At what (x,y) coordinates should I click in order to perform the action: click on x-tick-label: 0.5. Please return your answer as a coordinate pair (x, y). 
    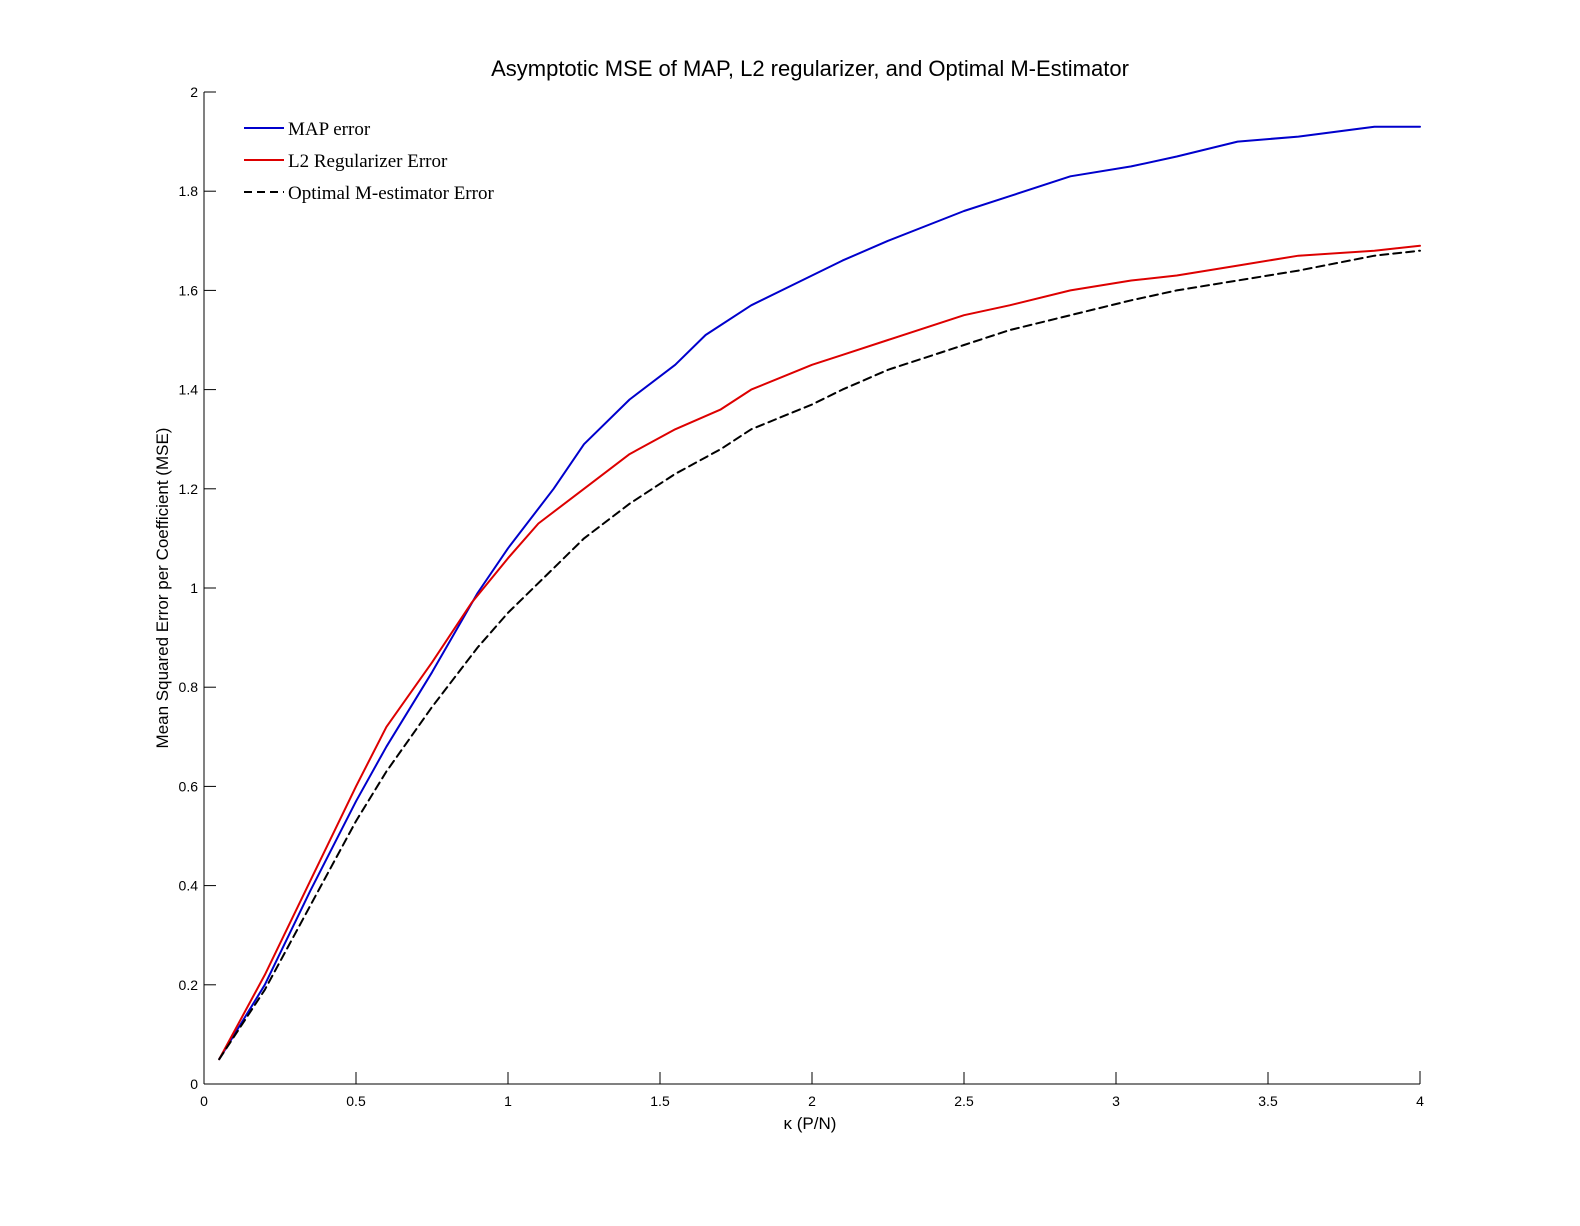
    Looking at the image, I should click on (356, 1101).